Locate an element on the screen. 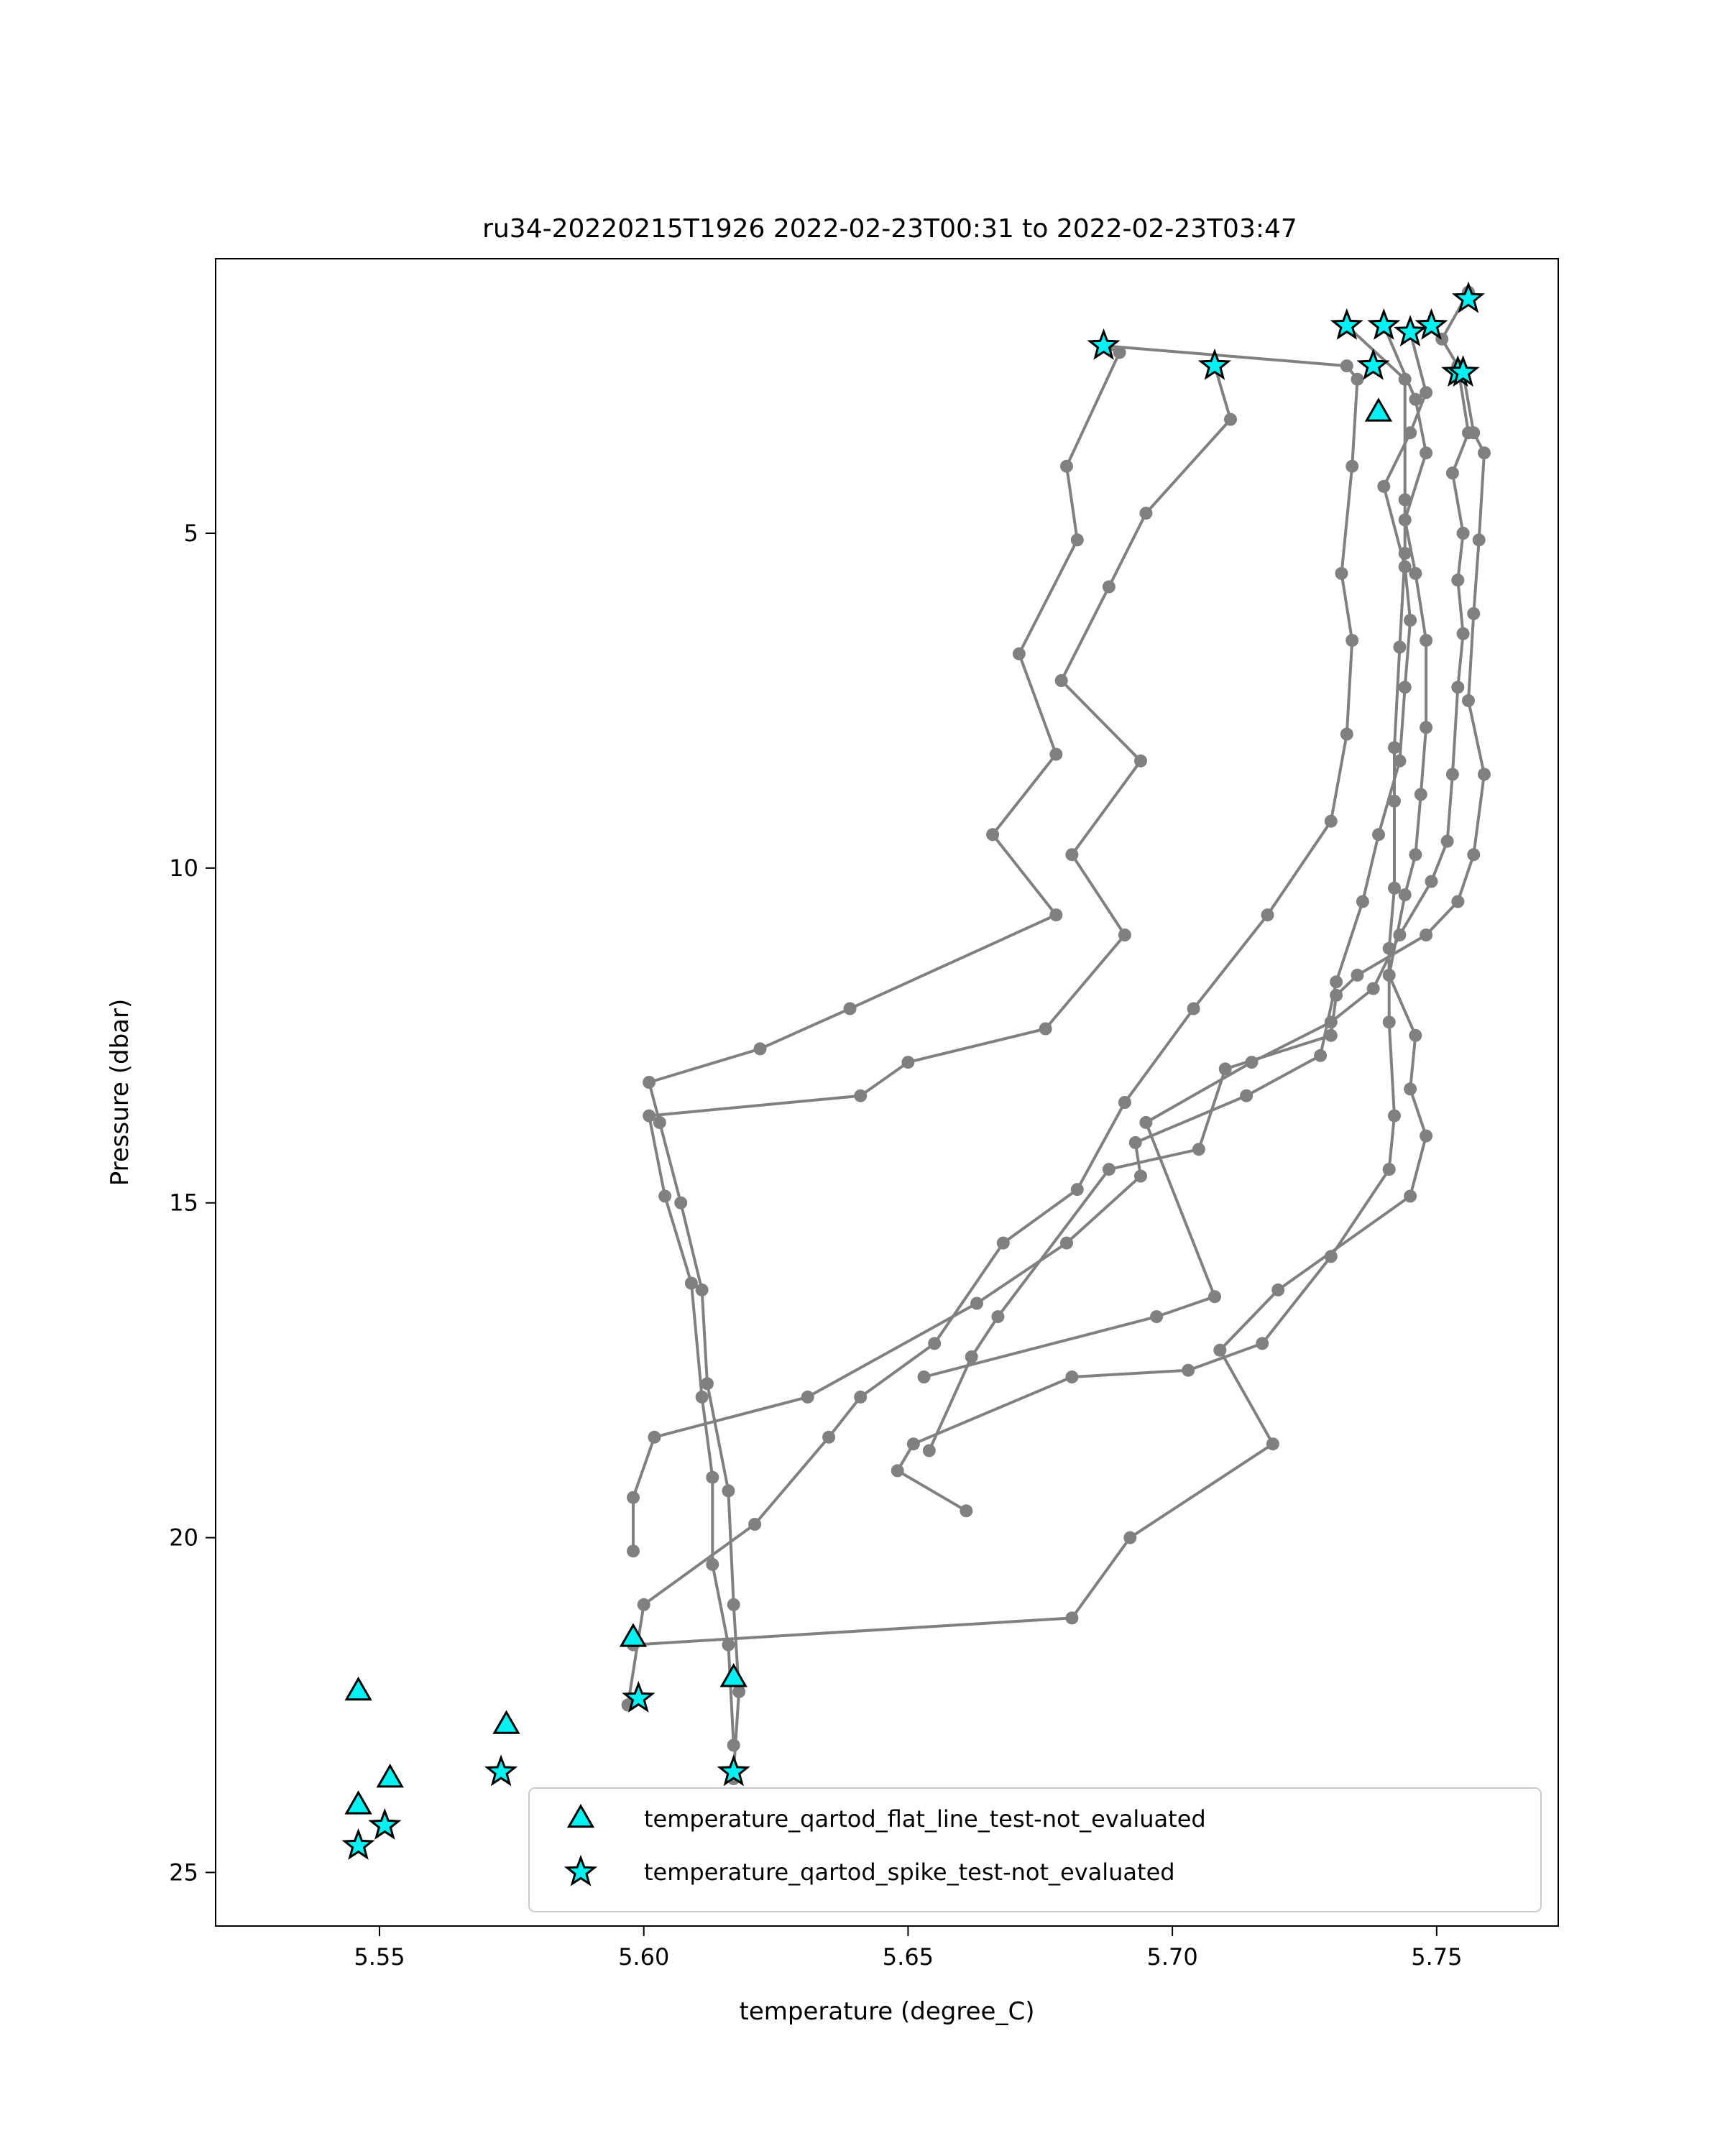 The image size is (1725, 2156). x-tick-label: 5.65 is located at coordinates (908, 1957).